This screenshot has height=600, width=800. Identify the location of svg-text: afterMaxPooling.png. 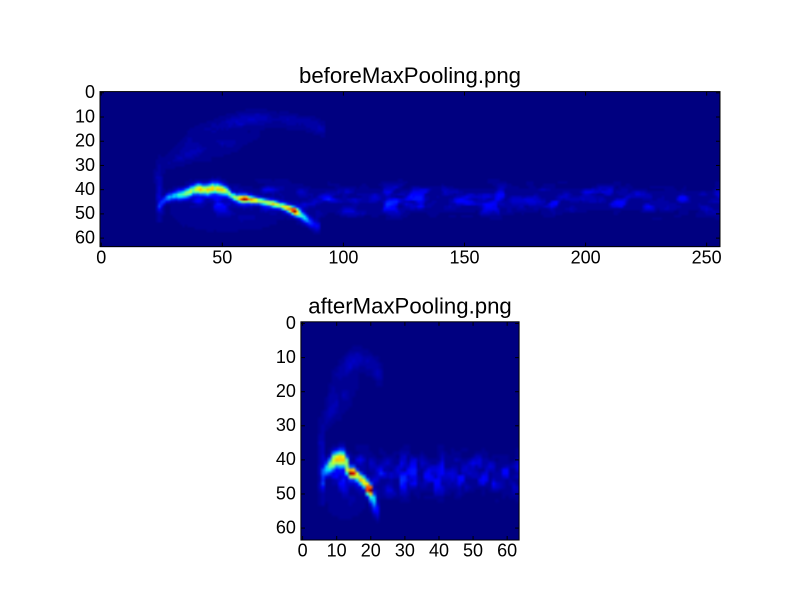
(410, 305).